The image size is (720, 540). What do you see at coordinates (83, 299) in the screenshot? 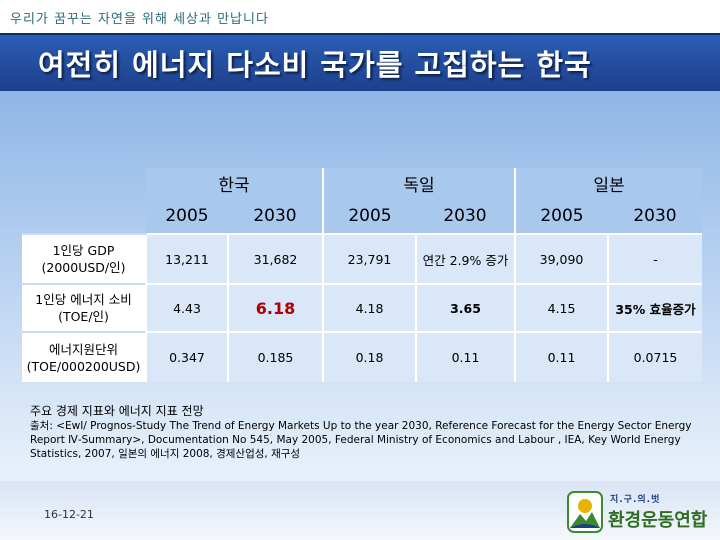
I see `row-label-line: 1인당 에너지 소비` at bounding box center [83, 299].